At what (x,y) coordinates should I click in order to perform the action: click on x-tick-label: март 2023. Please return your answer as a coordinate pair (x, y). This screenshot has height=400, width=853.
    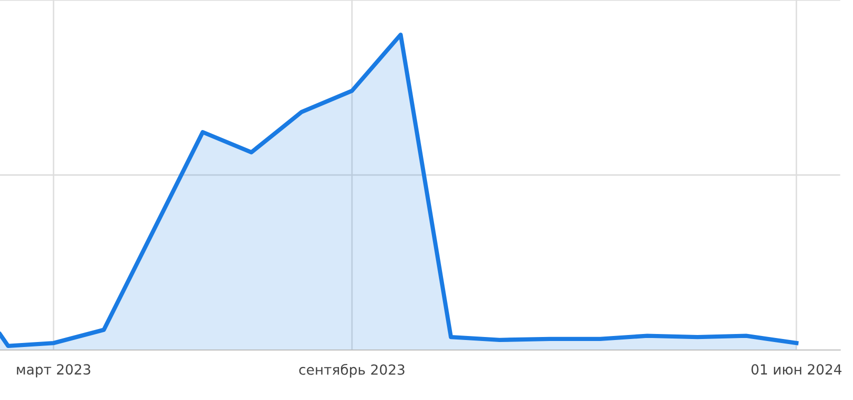
    Looking at the image, I should click on (53, 371).